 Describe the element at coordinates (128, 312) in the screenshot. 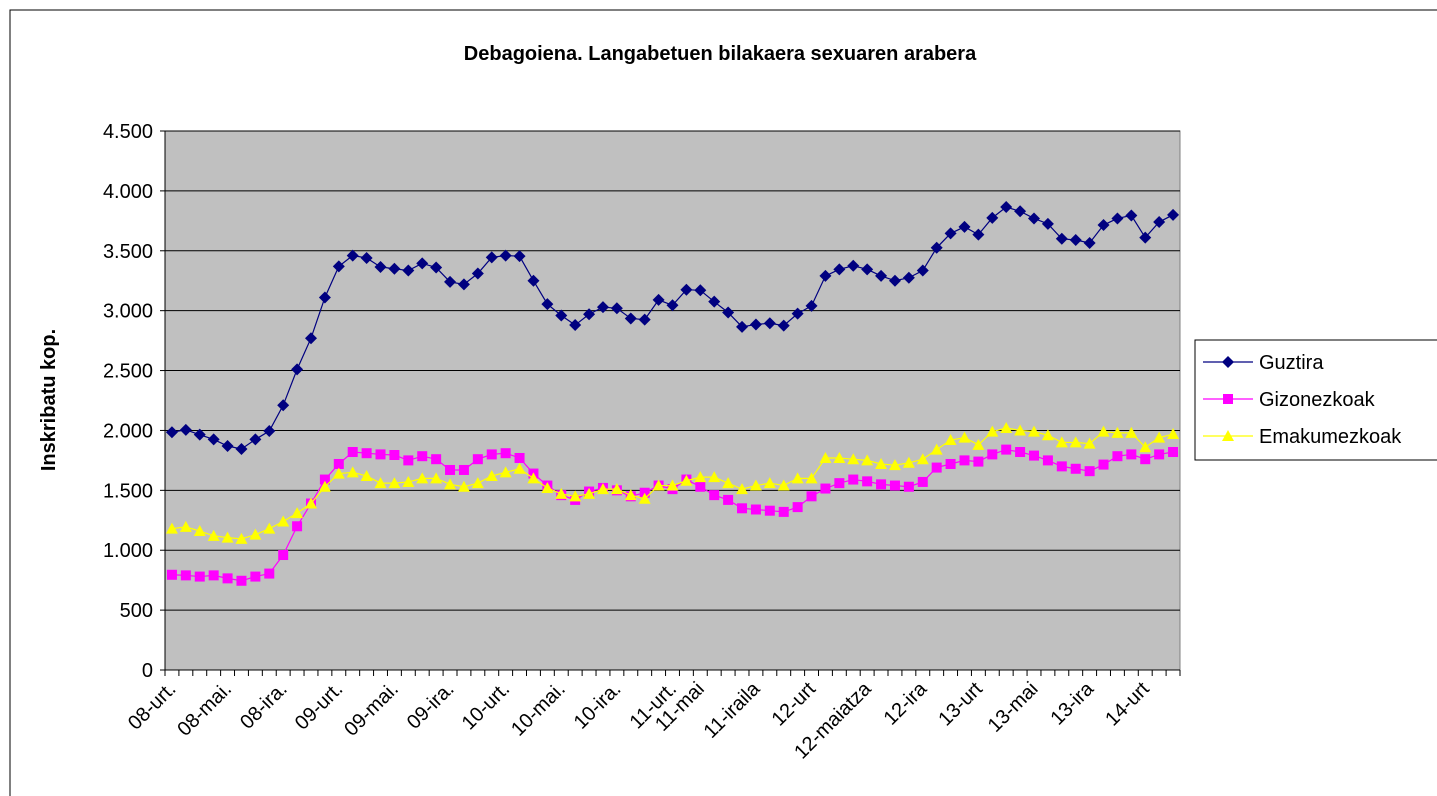

I see `y-tick-label: 3.000` at that location.